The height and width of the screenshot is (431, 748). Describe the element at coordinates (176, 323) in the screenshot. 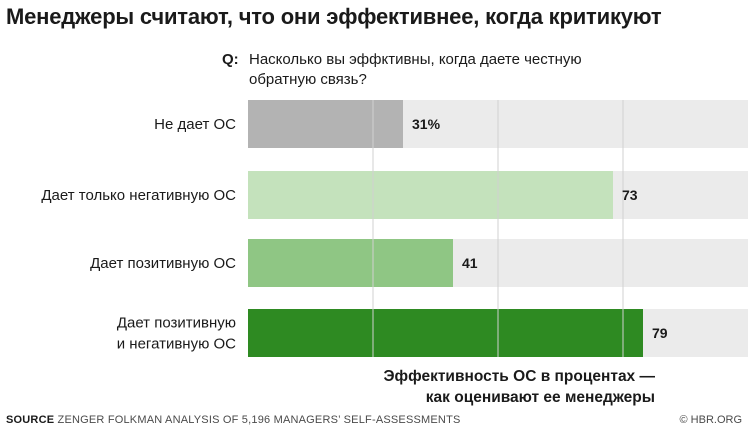

I see `category-label: Дает позитивную` at that location.